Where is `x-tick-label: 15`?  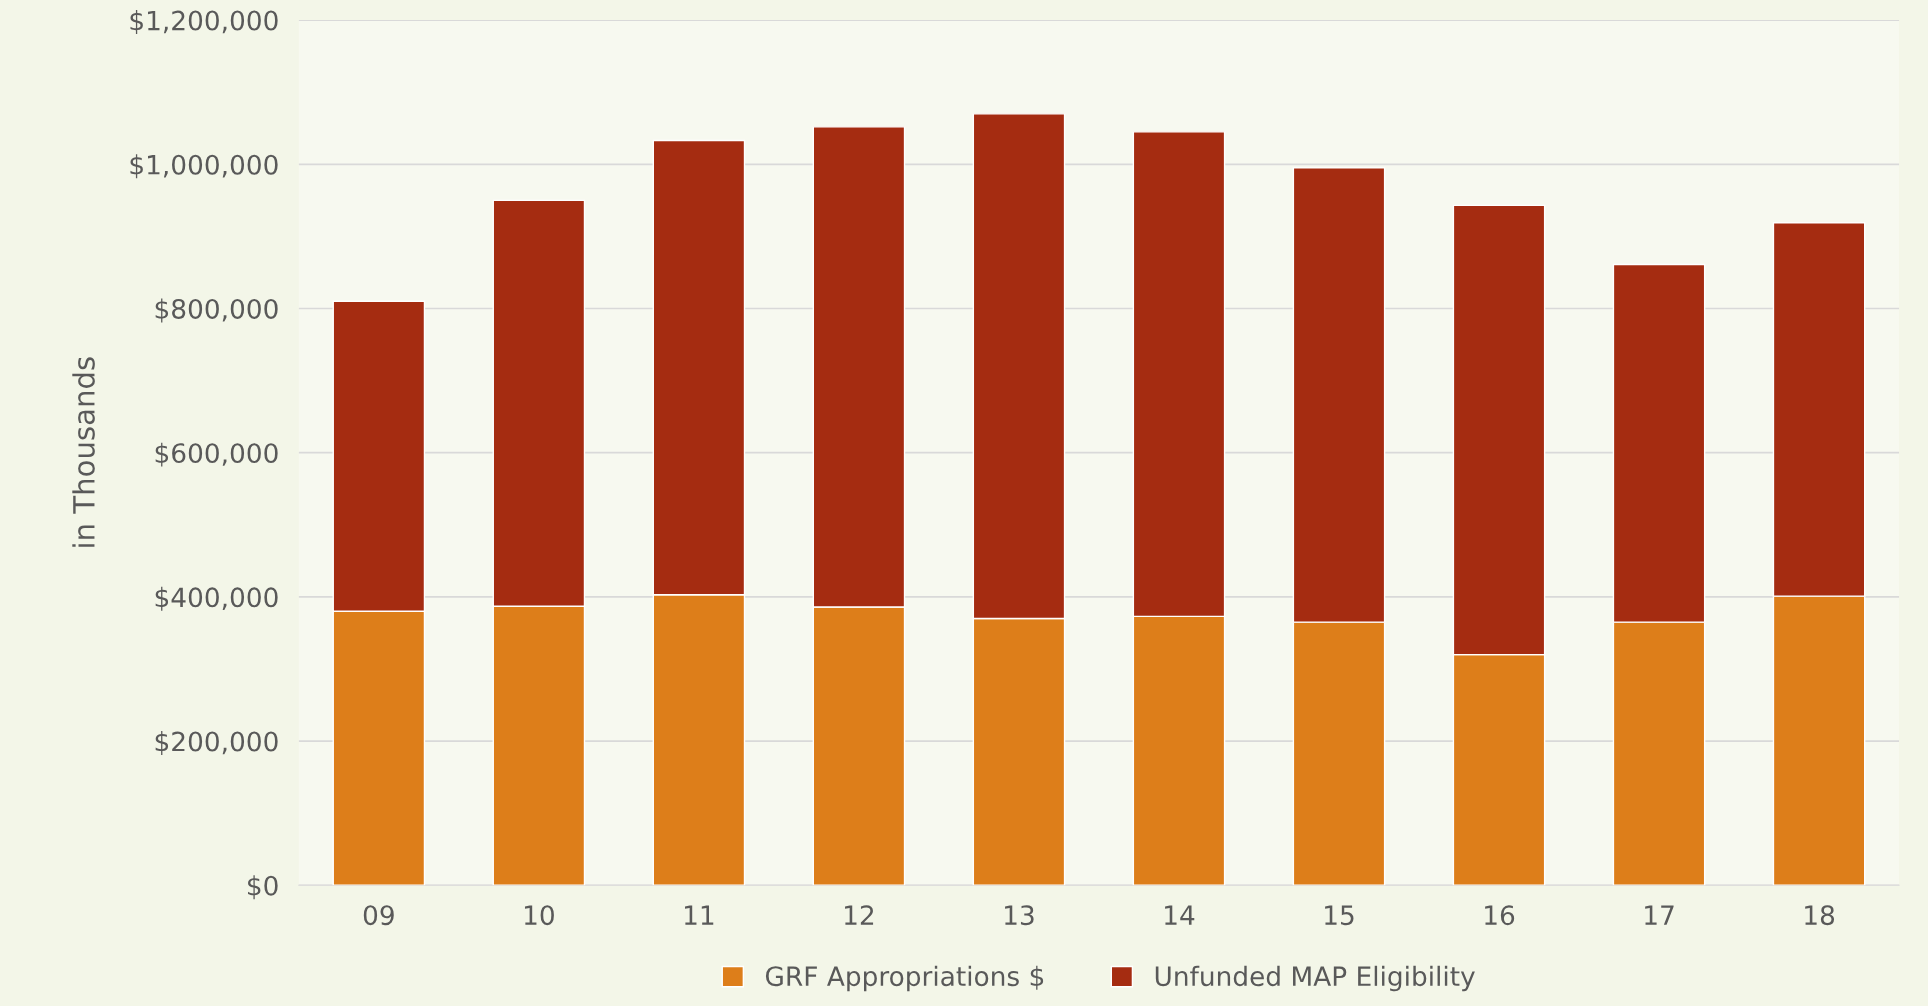
x-tick-label: 15 is located at coordinates (1339, 915).